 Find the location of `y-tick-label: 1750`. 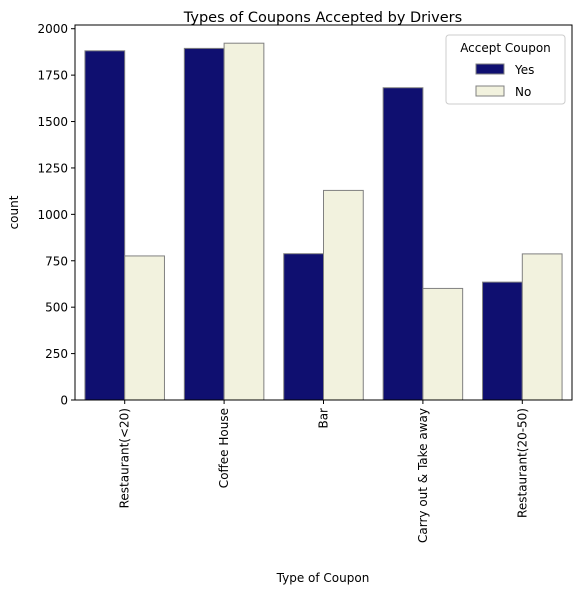

y-tick-label: 1750 is located at coordinates (52, 76).